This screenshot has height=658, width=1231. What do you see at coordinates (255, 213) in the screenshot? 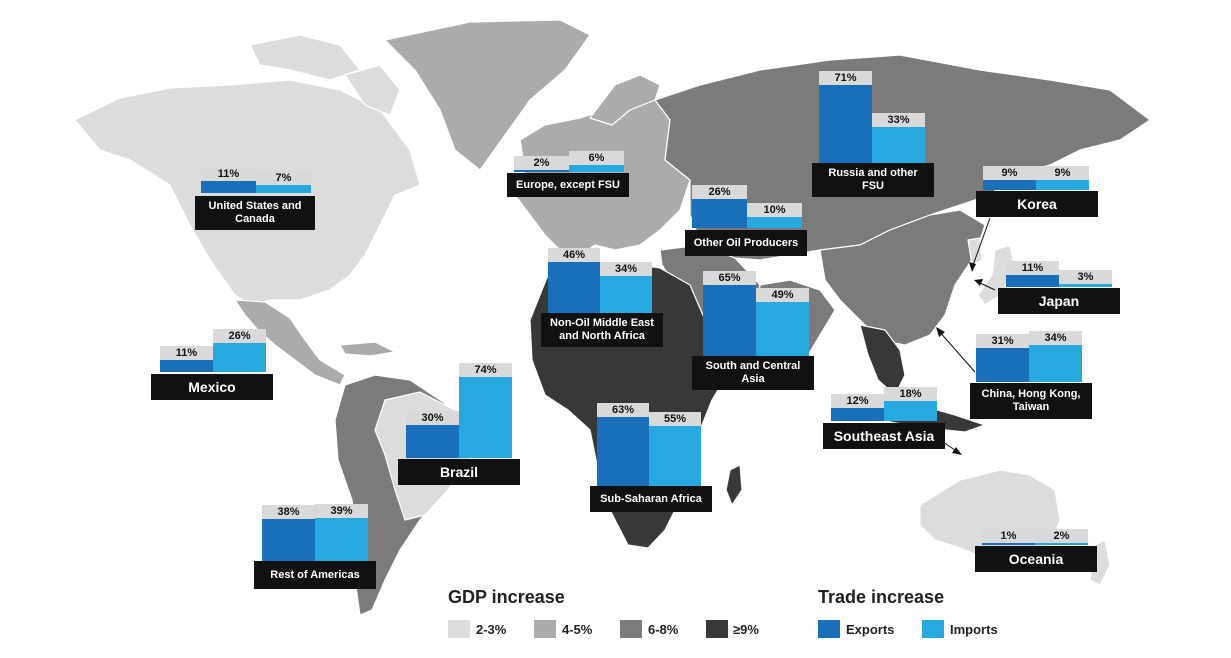
I see `region-label: United States and Canada` at bounding box center [255, 213].